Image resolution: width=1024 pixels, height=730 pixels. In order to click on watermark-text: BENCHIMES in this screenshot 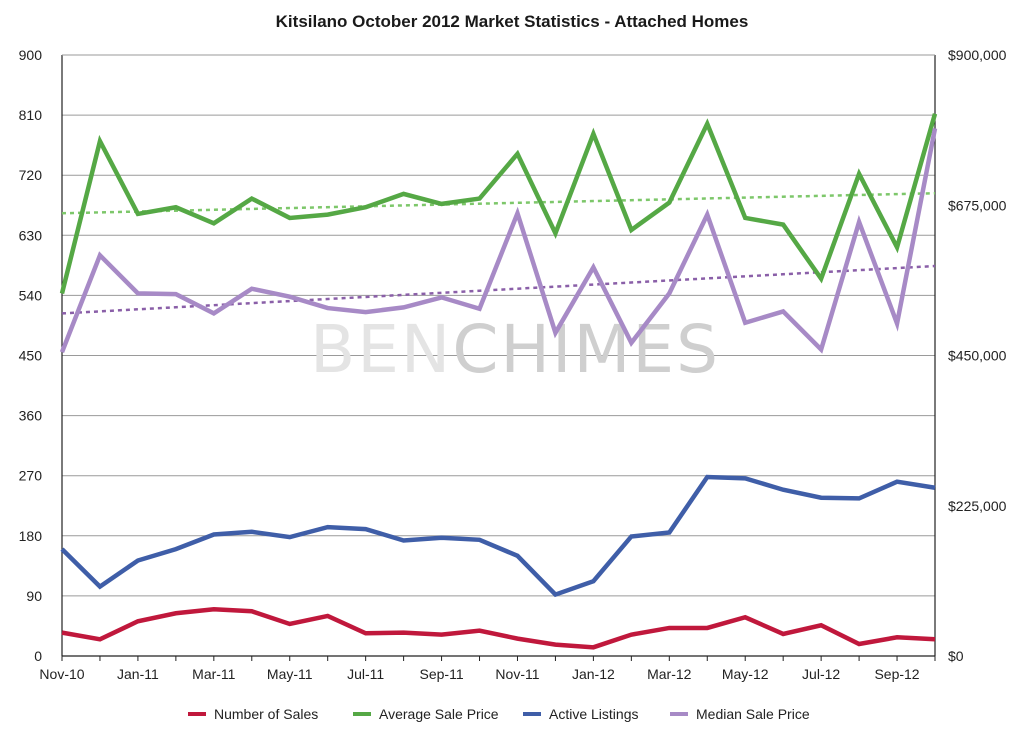, I will do `click(515, 349)`.